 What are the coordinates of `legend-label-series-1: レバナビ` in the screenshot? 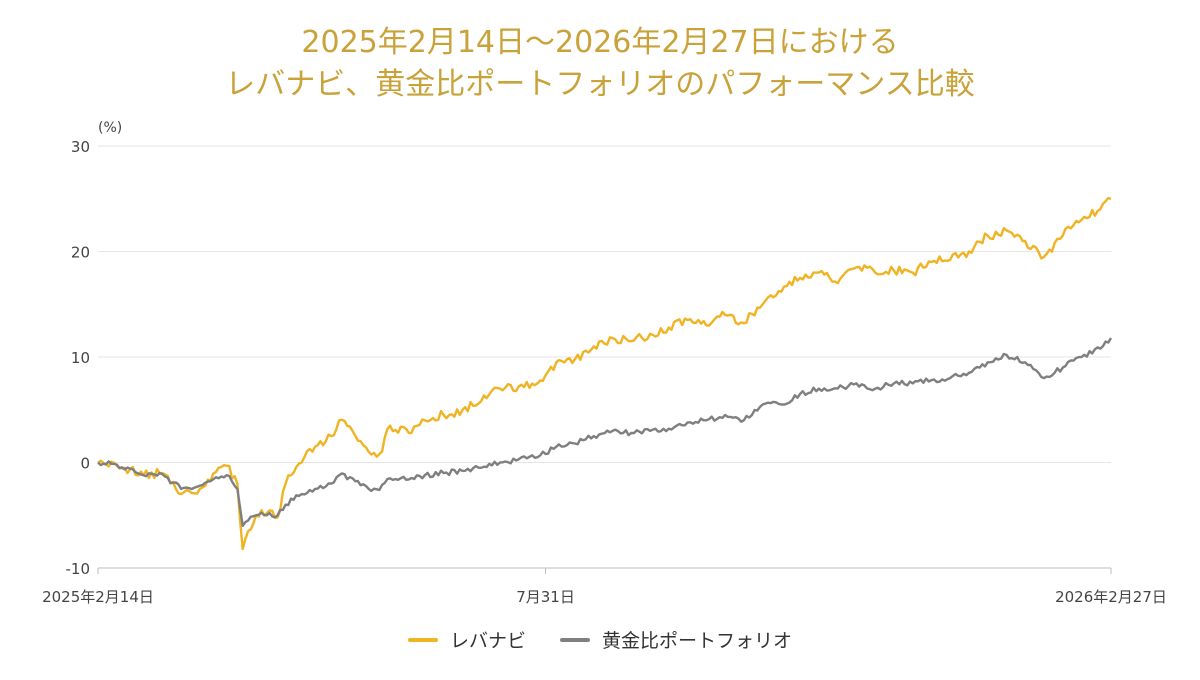 It's located at (487, 641).